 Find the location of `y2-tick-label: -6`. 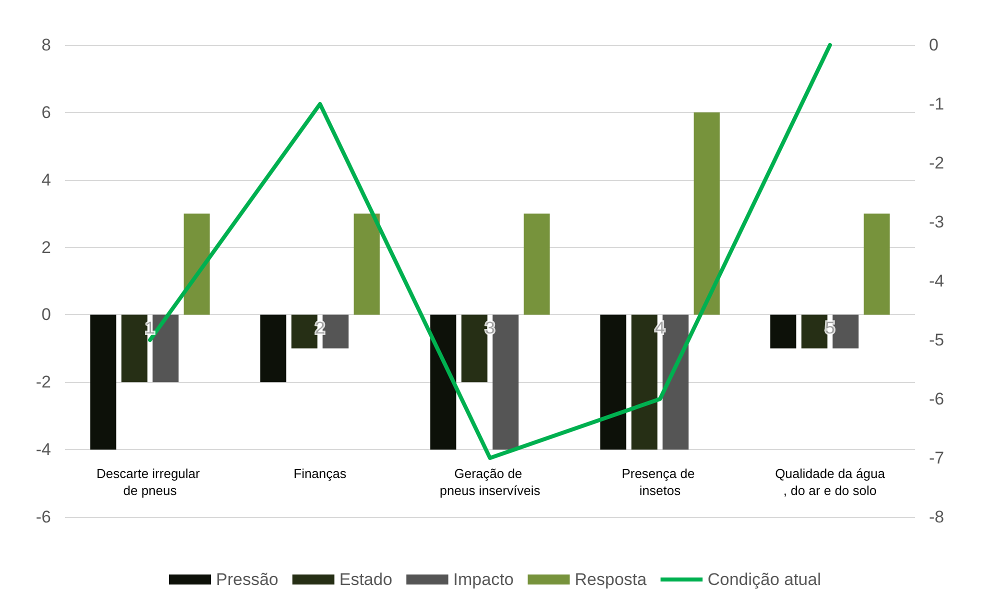

y2-tick-label: -6 is located at coordinates (936, 399).